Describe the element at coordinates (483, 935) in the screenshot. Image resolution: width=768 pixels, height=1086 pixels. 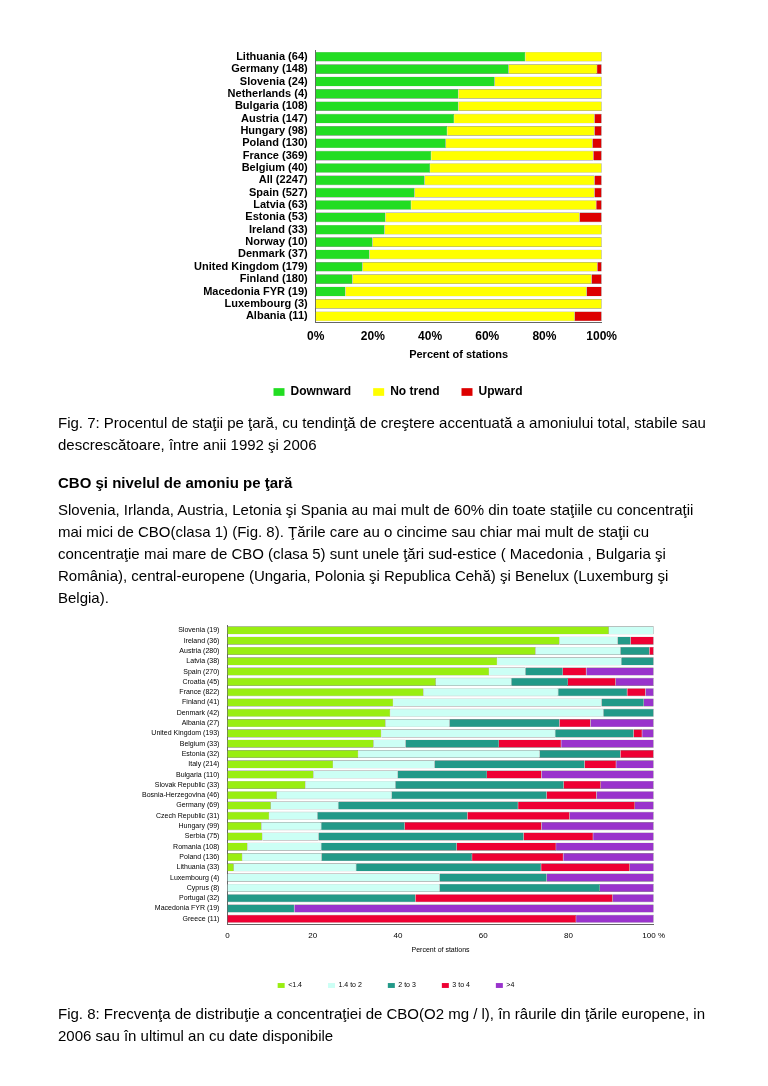
I see `x-tick-label: 60` at that location.